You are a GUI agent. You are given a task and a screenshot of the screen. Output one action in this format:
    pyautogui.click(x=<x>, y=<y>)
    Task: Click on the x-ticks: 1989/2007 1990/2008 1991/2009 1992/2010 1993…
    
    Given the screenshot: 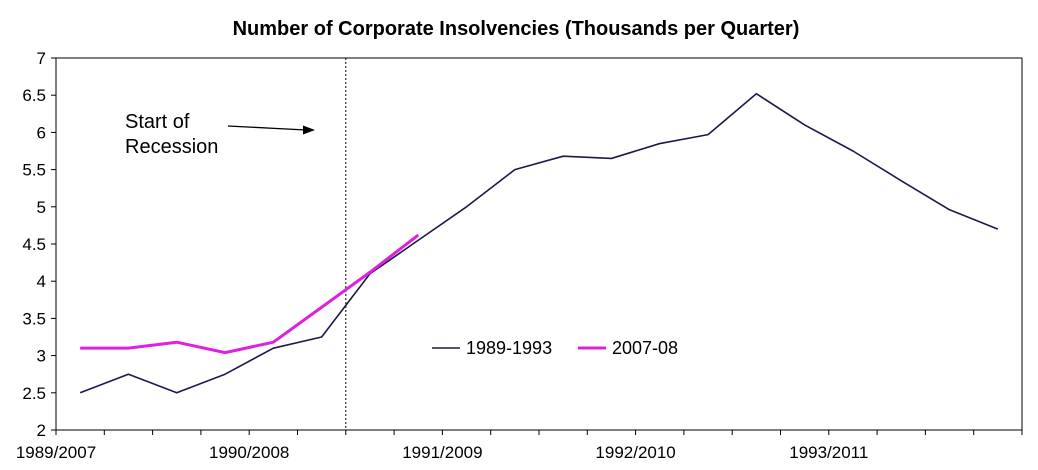 What is the action you would take?
    pyautogui.click(x=519, y=446)
    